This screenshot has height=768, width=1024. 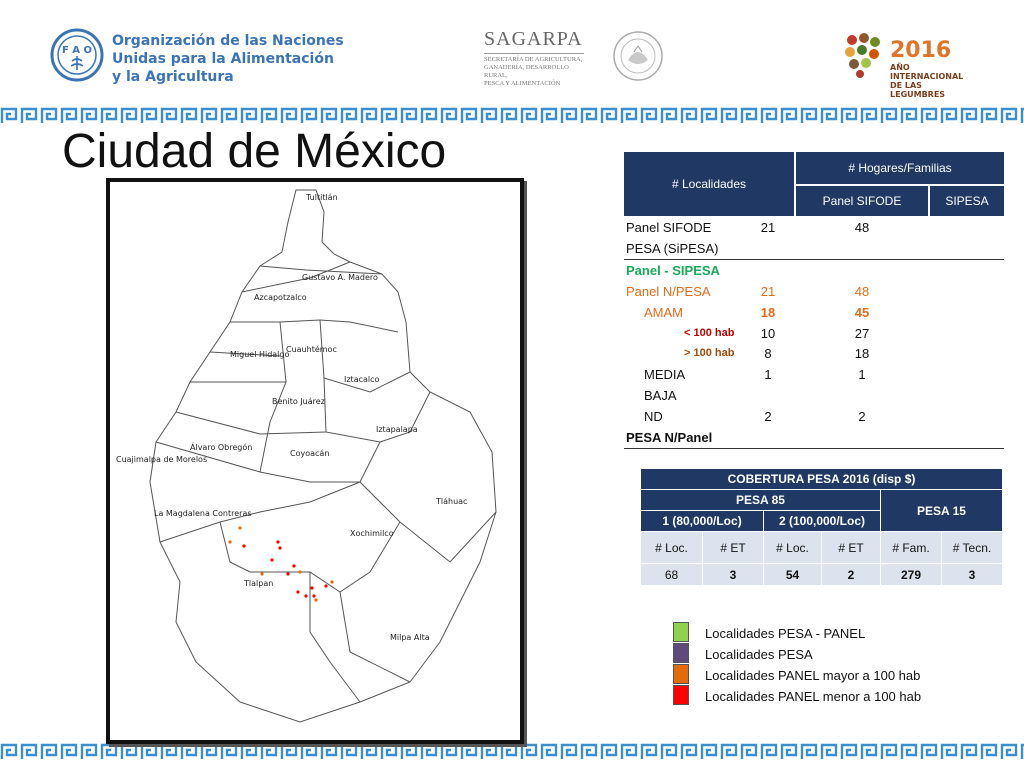 What do you see at coordinates (259, 354) in the screenshot?
I see `map-label: Miguel Hidalgo` at bounding box center [259, 354].